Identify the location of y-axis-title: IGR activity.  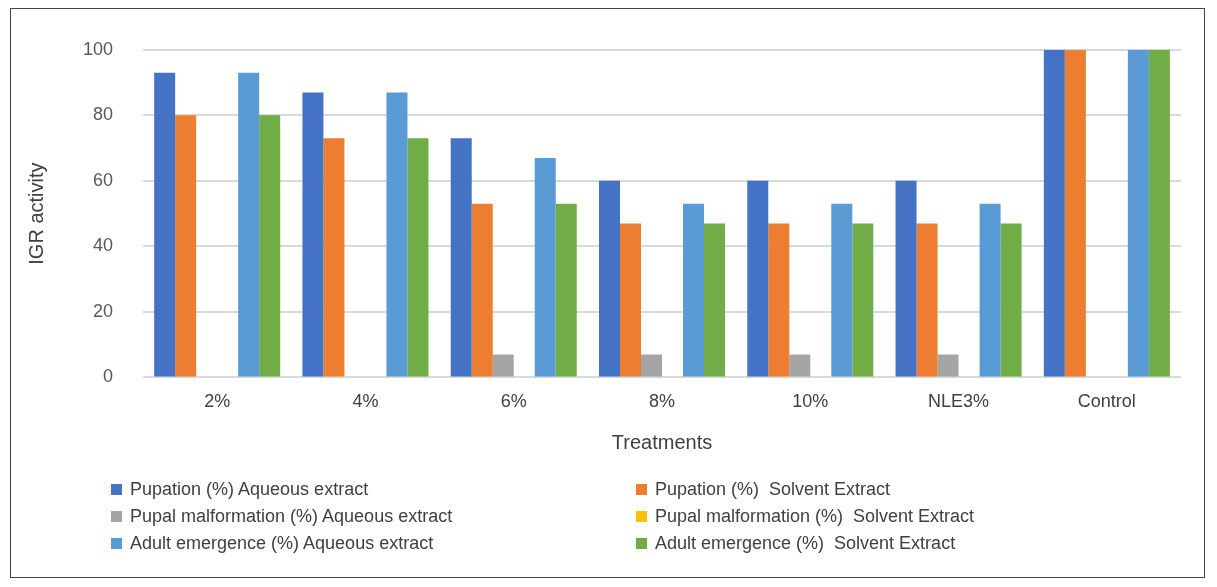
(35, 213).